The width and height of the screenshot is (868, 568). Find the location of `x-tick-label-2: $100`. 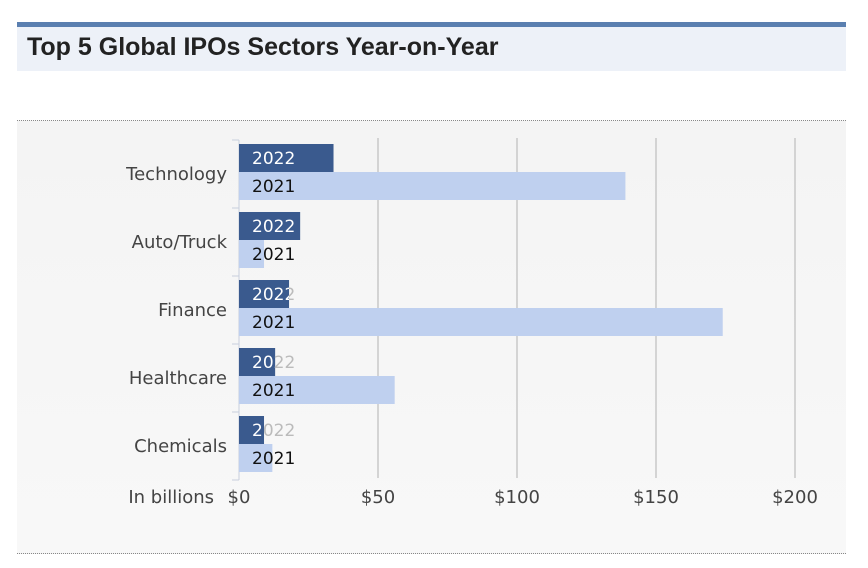

x-tick-label-2: $100 is located at coordinates (517, 497).